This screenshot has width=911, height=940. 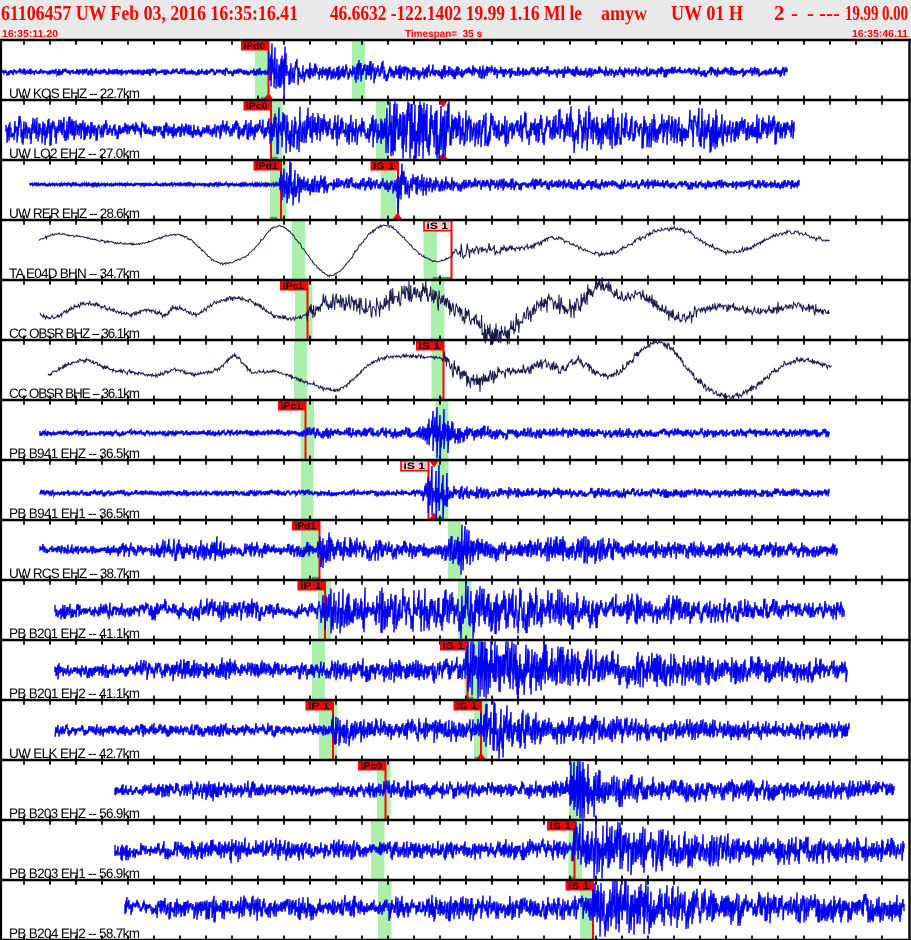 I want to click on svg-text: 19.99 0.00, so click(x=876, y=13).